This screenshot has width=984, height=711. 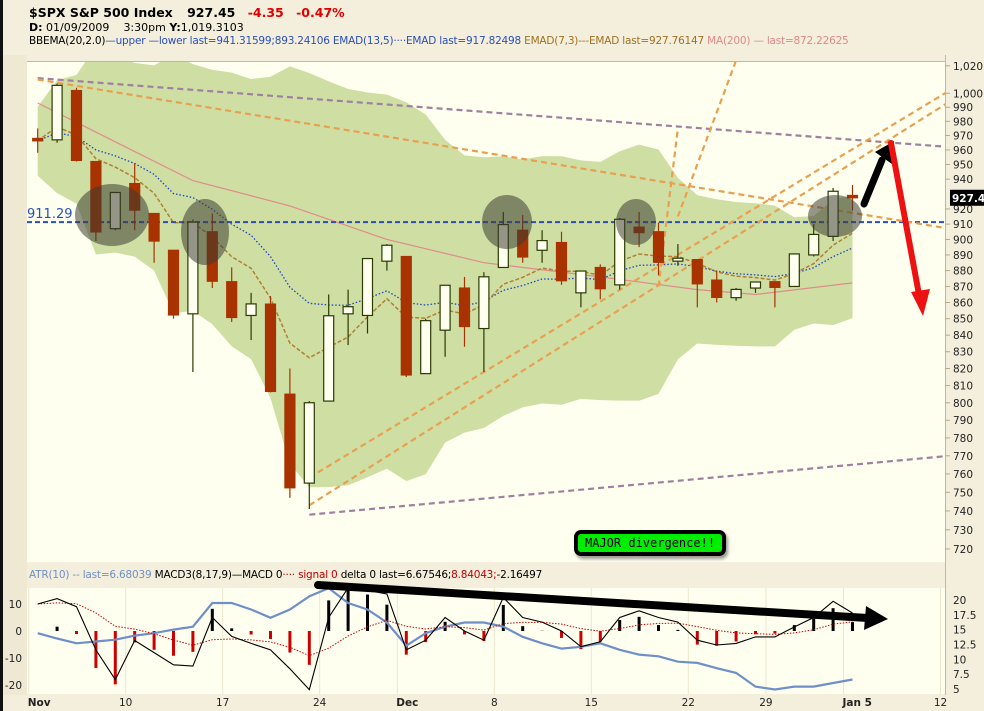 I want to click on x-tick-label: 12, so click(x=940, y=703).